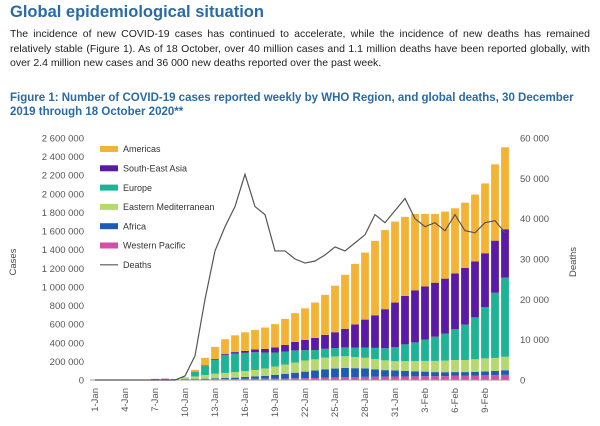 The image size is (600, 426). What do you see at coordinates (425, 400) in the screenshot?
I see `x-tick-label: 3-Feb` at bounding box center [425, 400].